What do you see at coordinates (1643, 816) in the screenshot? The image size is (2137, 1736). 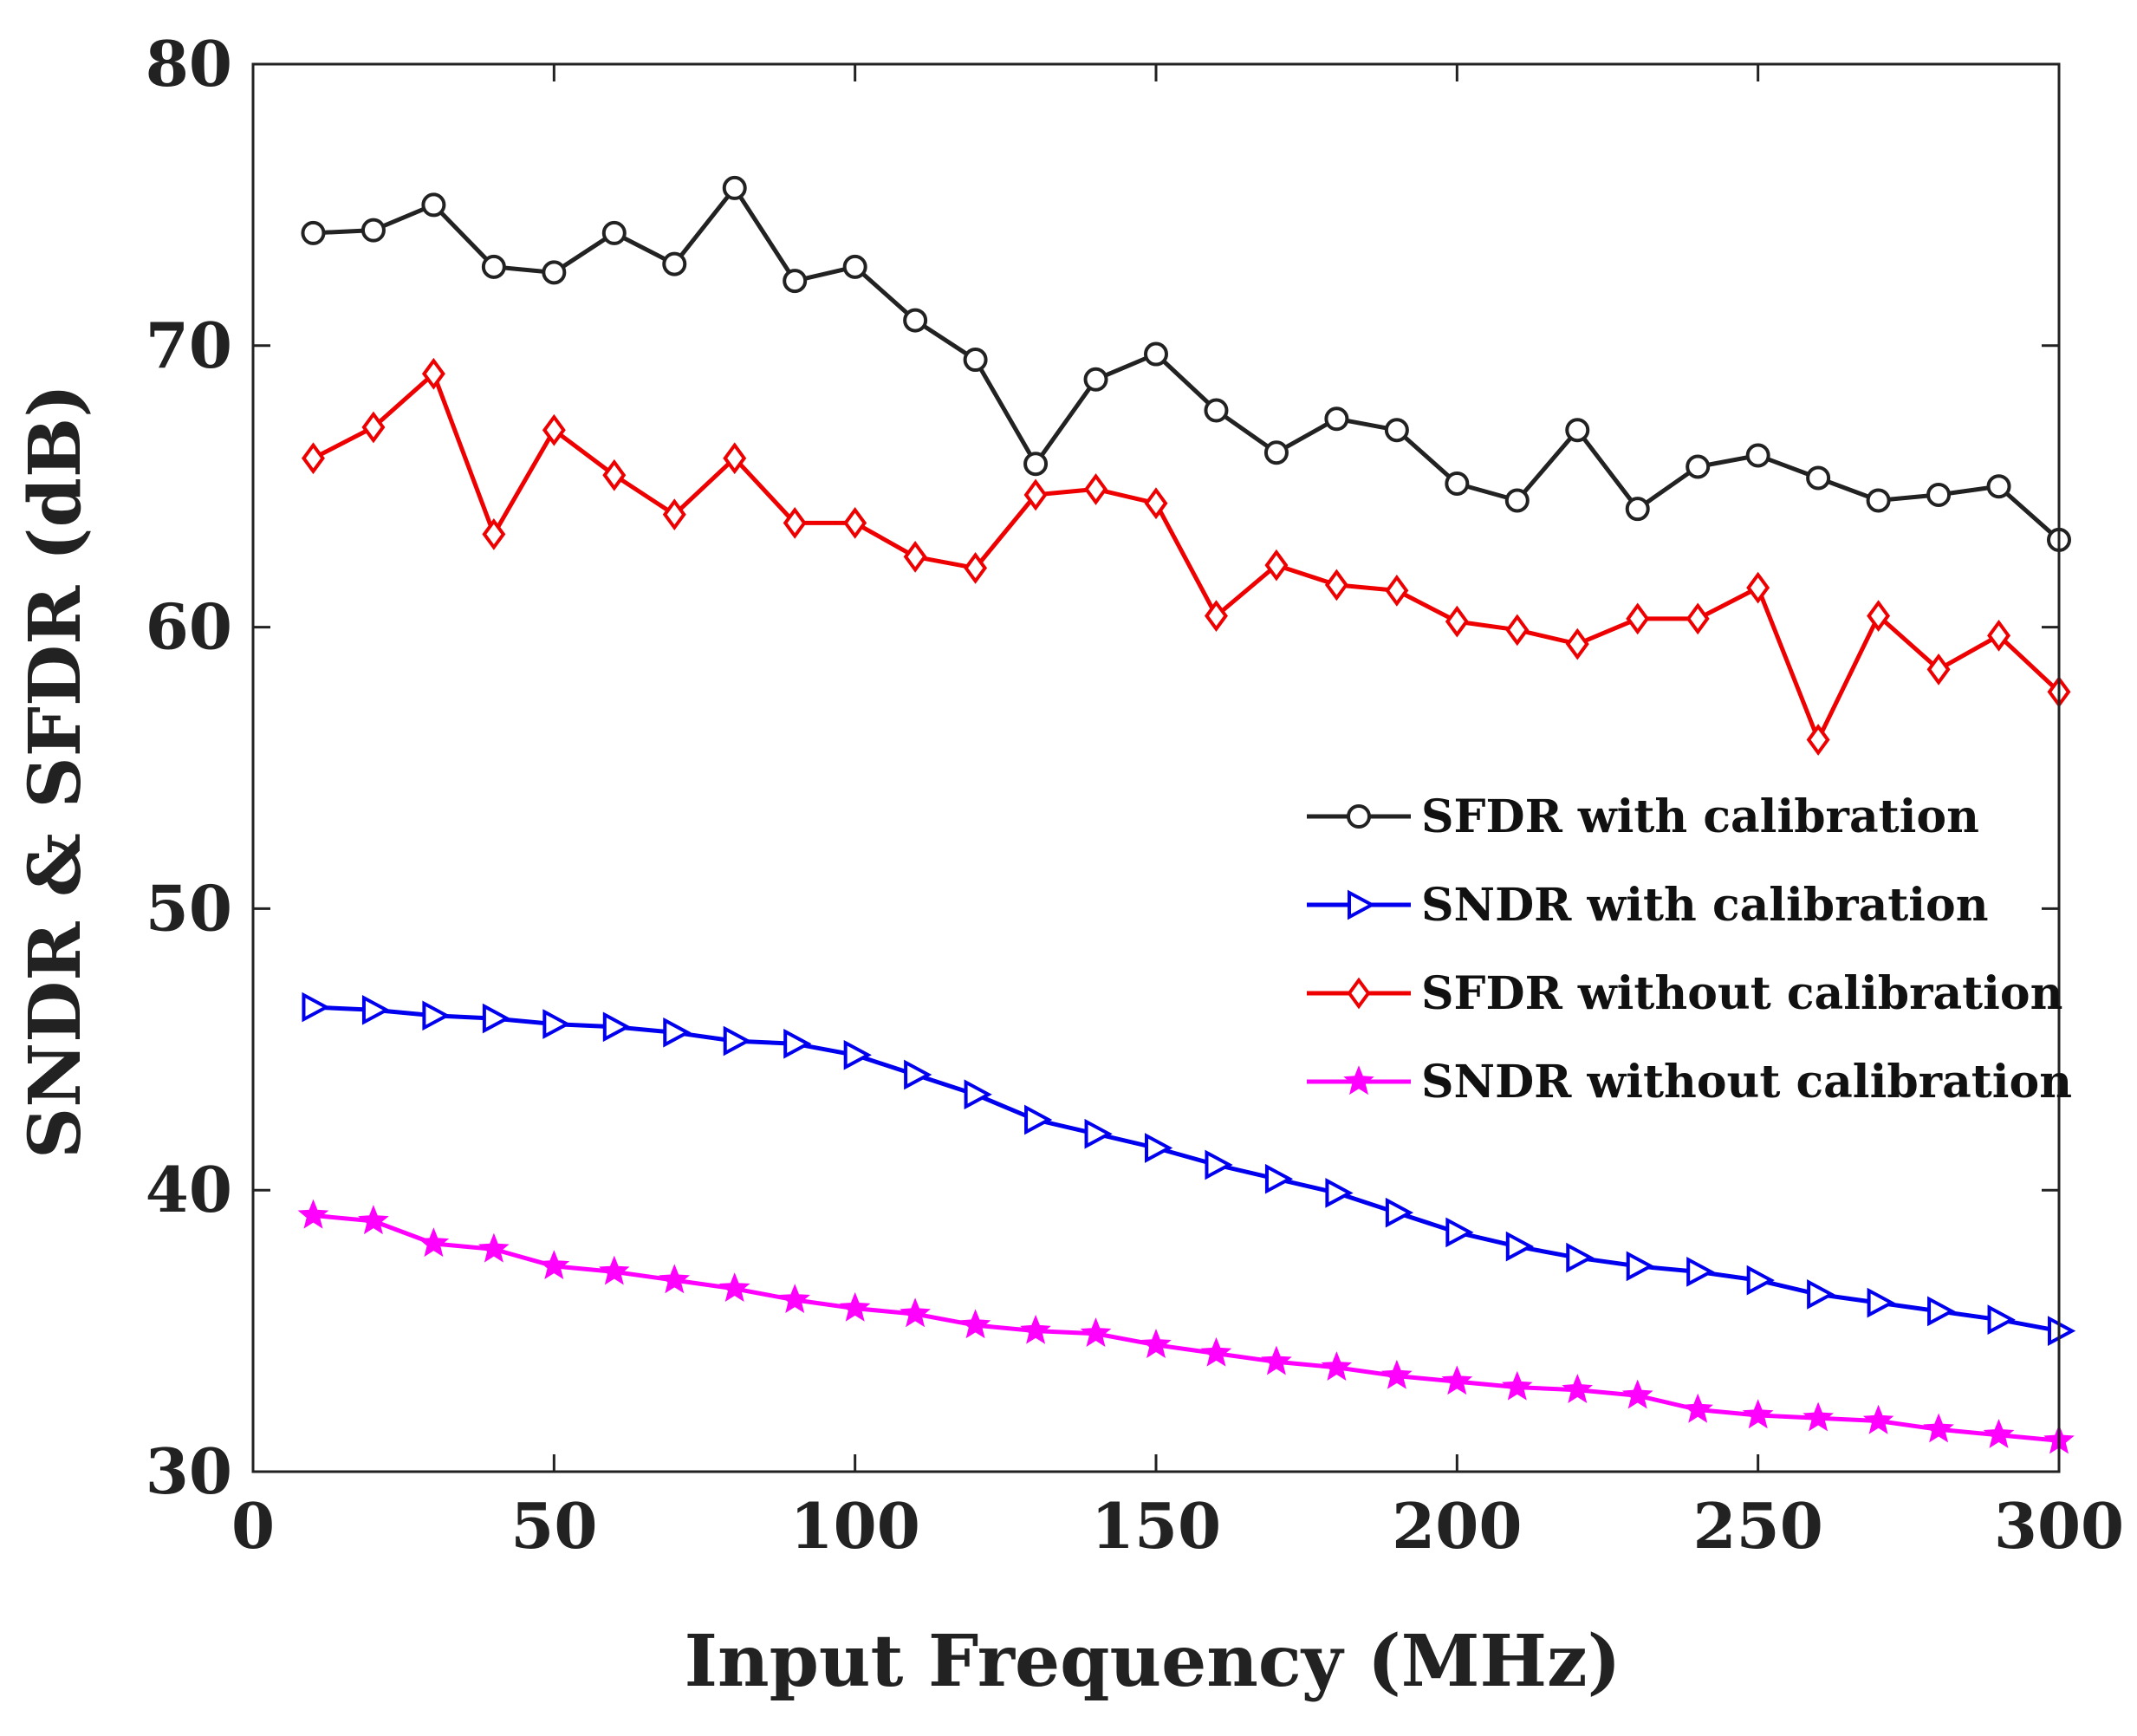 I see `legend-item: SFDR with calibration` at bounding box center [1643, 816].